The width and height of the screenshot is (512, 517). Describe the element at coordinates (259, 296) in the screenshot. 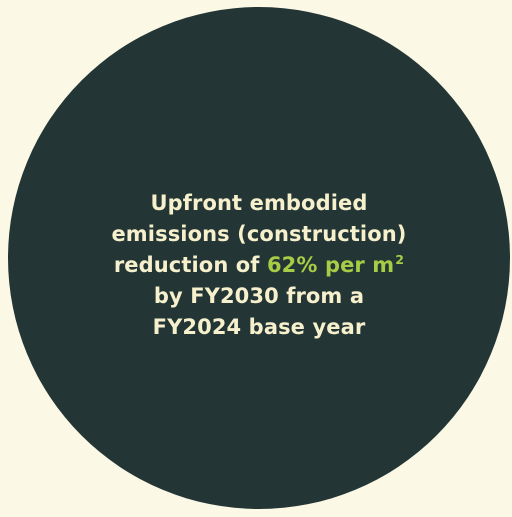

I see `statement-line-4: by FY2030 from a` at that location.